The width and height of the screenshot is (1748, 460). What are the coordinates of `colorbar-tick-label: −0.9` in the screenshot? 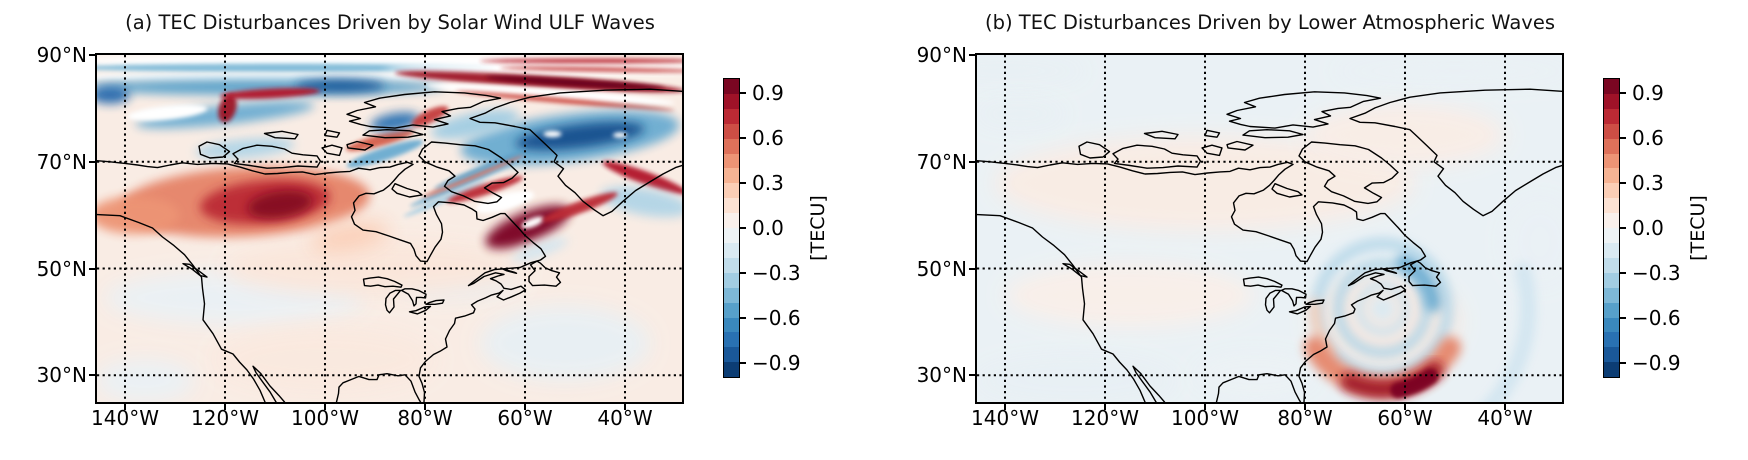 It's located at (1656, 363).